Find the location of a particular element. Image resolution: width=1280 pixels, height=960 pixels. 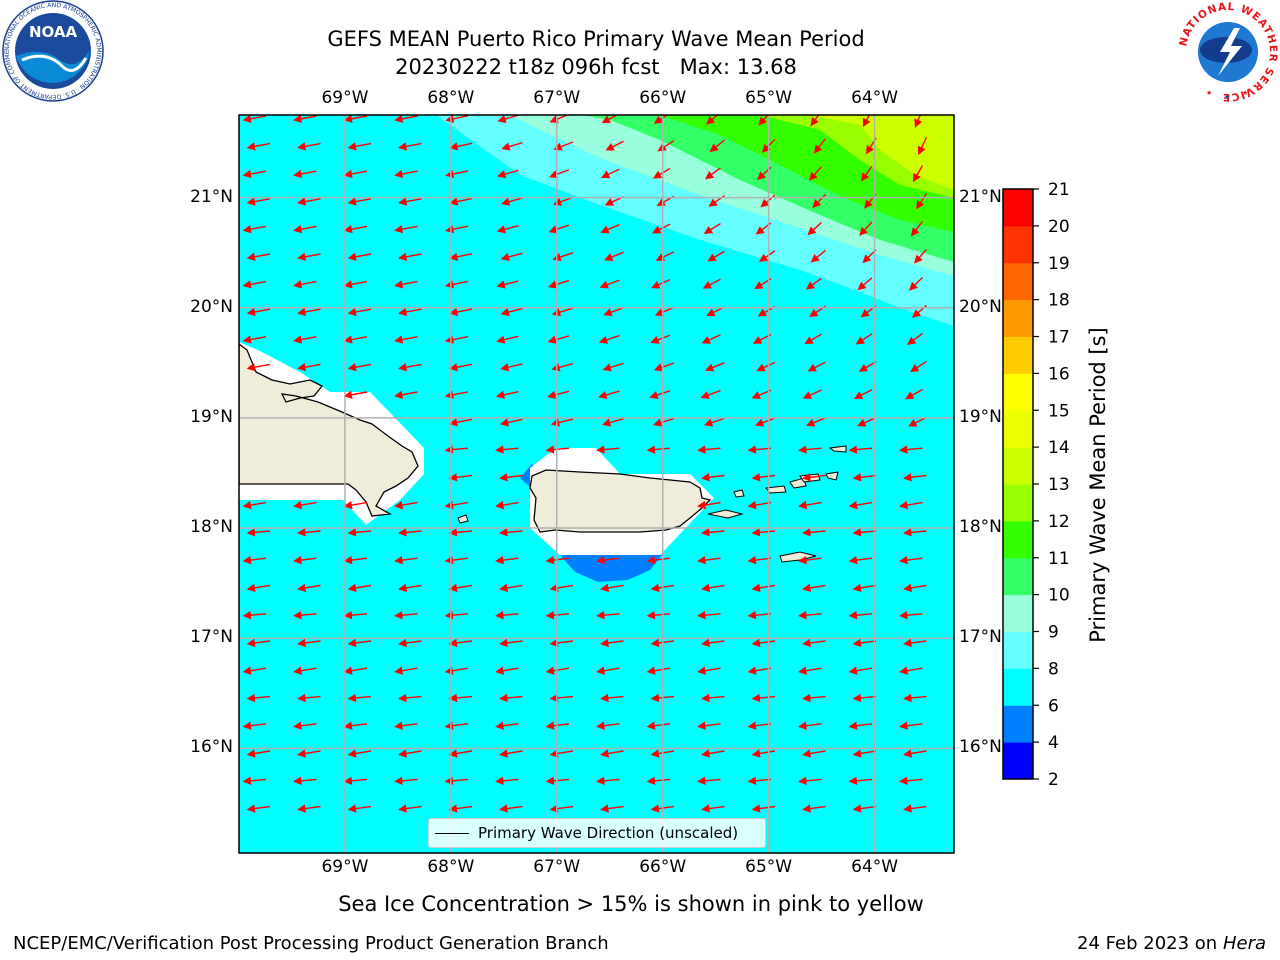

land-st-john is located at coordinates (798, 483).